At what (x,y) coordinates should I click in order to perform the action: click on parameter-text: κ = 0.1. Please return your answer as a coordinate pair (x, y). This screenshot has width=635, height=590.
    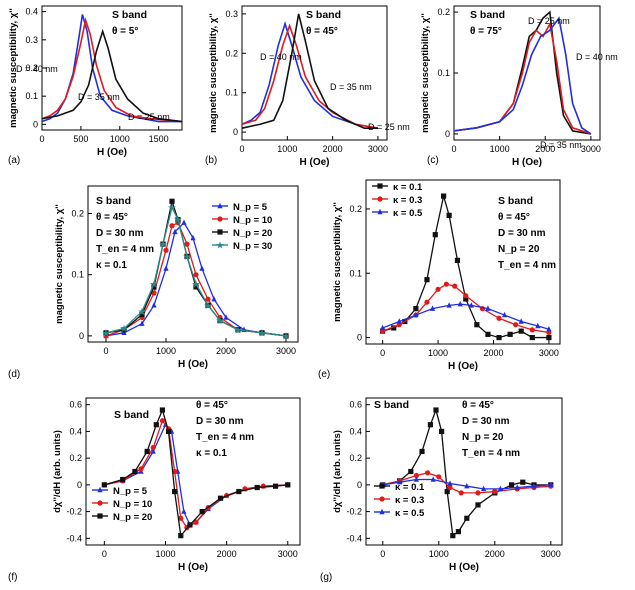
    Looking at the image, I should click on (111, 265).